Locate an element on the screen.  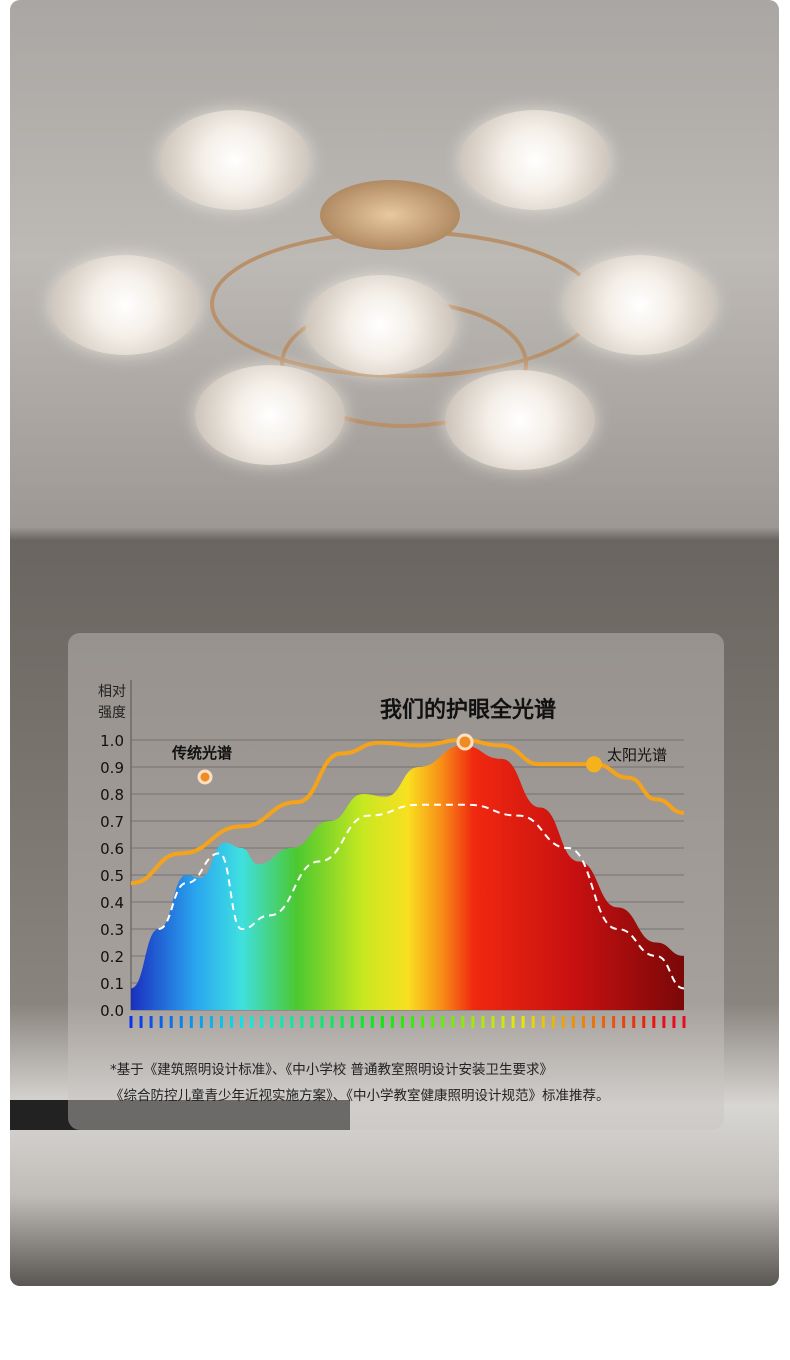
y-axis-label-line1: 相对 is located at coordinates (112, 692).